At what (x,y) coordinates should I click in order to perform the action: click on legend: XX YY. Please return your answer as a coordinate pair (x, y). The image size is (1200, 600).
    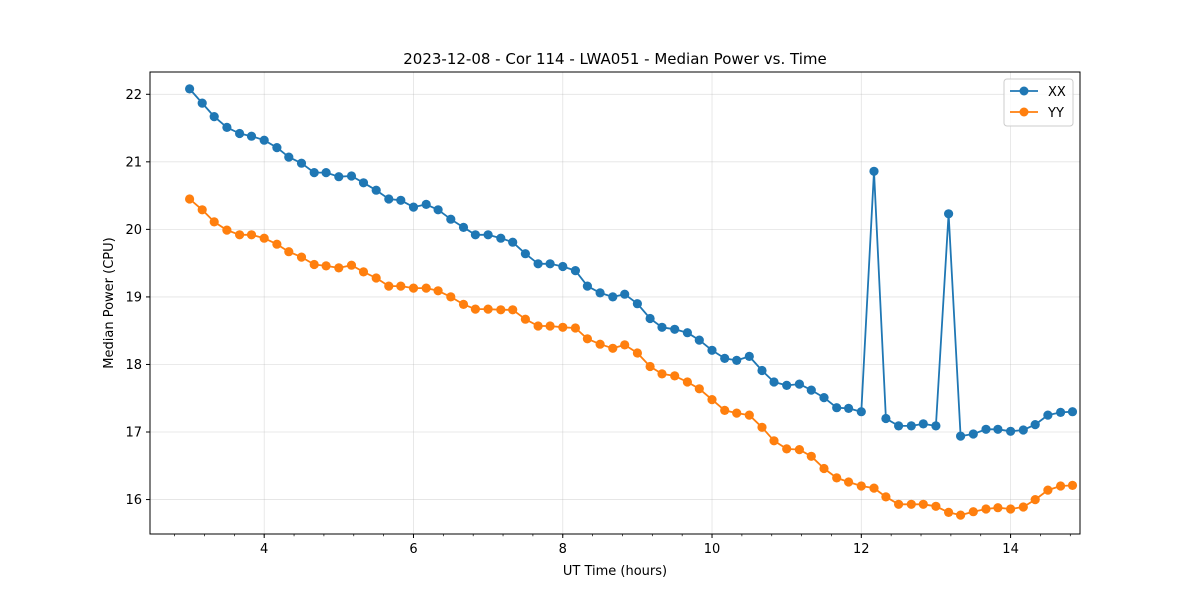
    Looking at the image, I should click on (1038, 102).